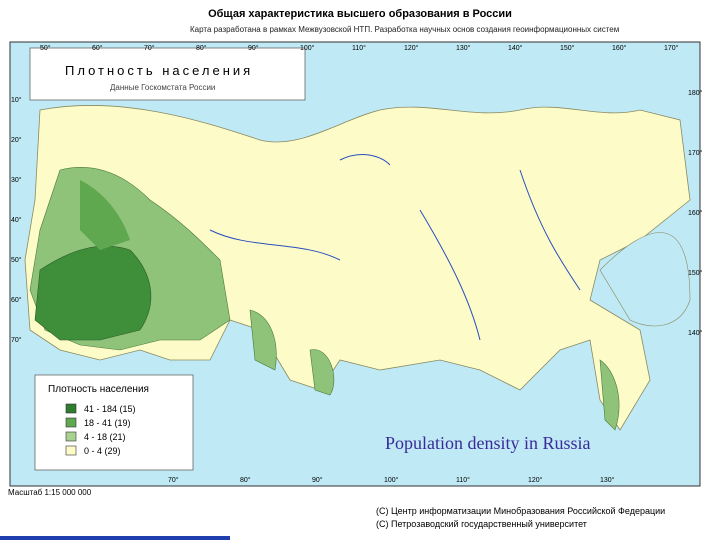  Describe the element at coordinates (50, 492) in the screenshot. I see `scale: Масштаб 1:15 000 000` at that location.